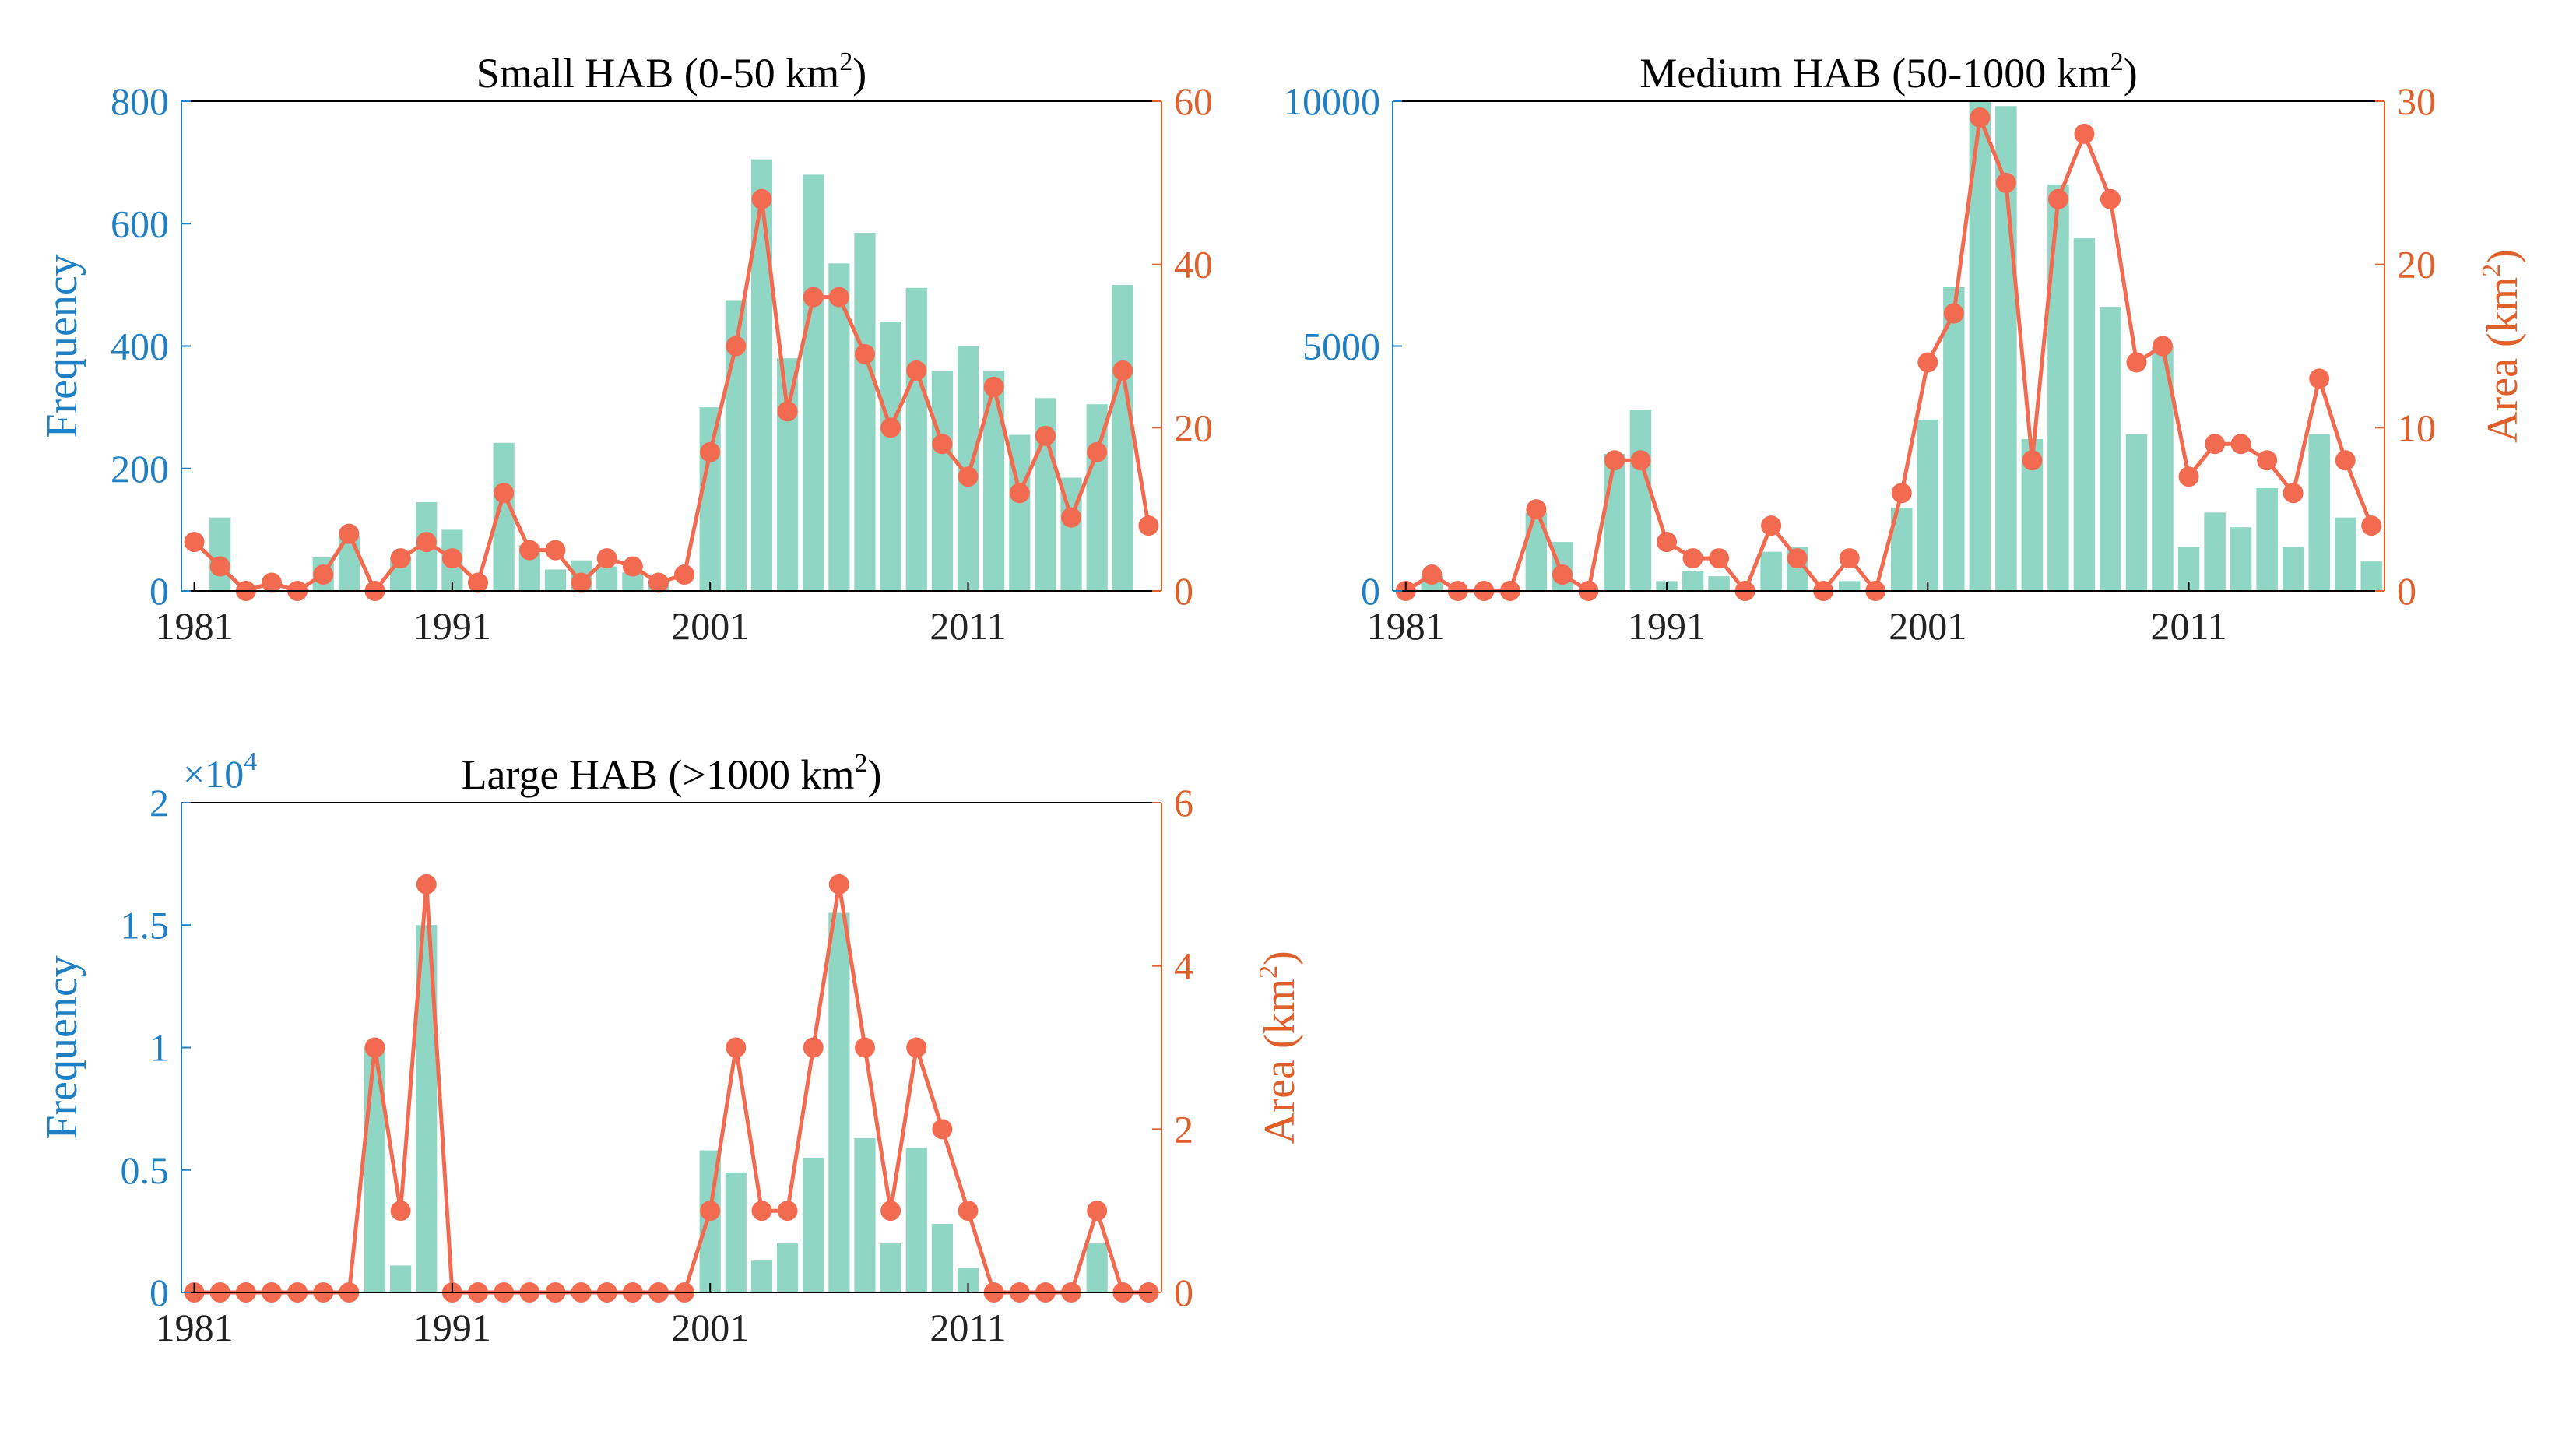 The image size is (2576, 1431). I want to click on right-y-axis-label: Area (km2), so click(1279, 1047).